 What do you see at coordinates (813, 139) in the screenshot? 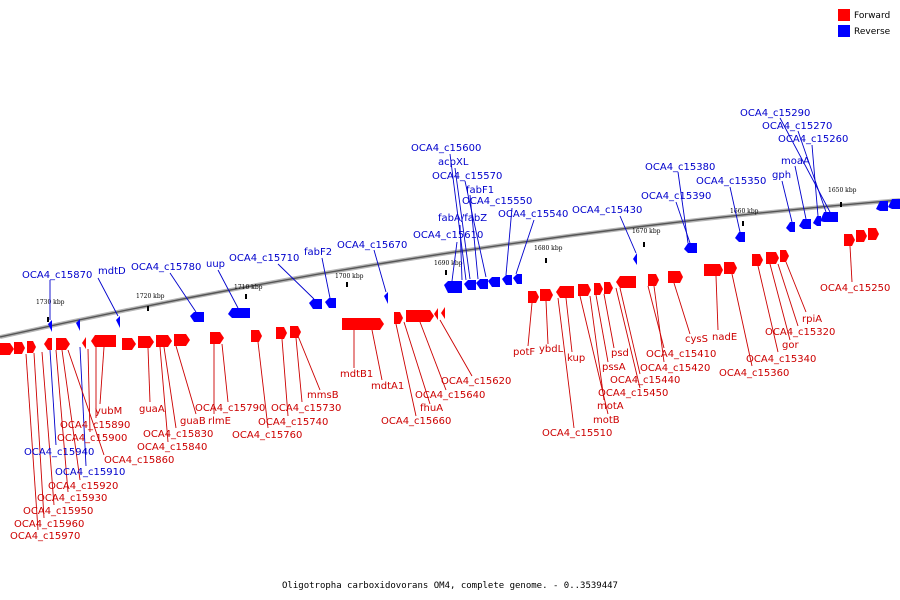
I see `gene-label-ocA4-c15260: OCA4_c15260` at bounding box center [813, 139].